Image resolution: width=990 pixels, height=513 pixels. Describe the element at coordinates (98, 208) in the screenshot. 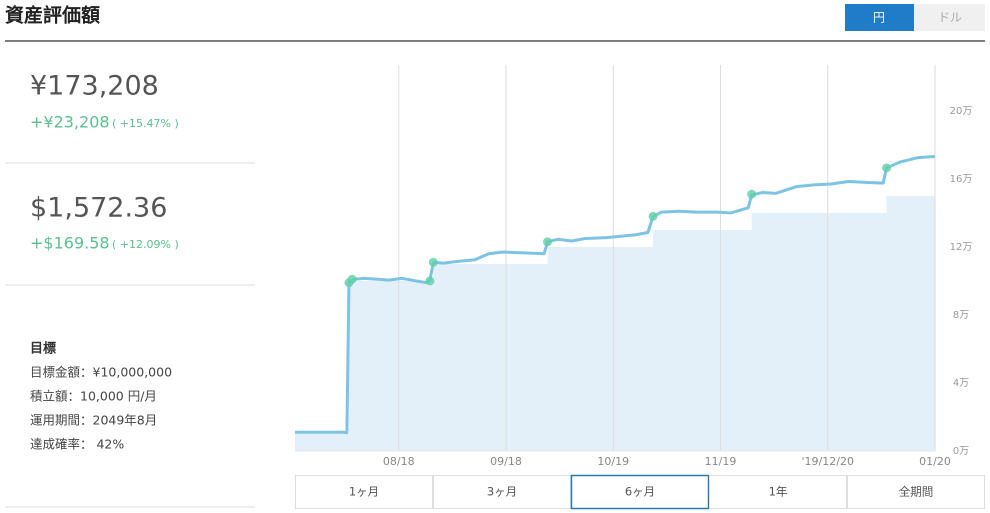

I see `usd-value: $1,572.36` at that location.